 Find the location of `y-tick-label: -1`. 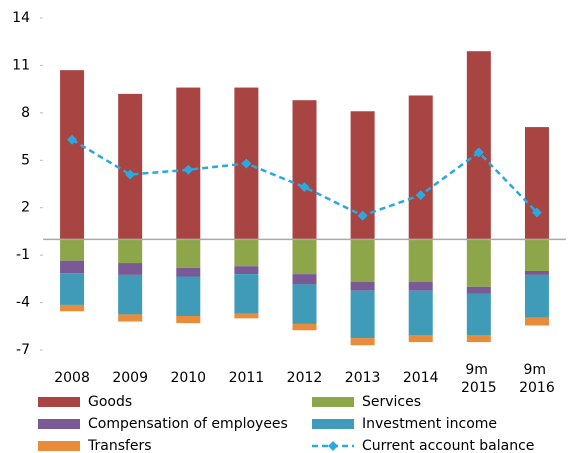

y-tick-label: -1 is located at coordinates (23, 255).